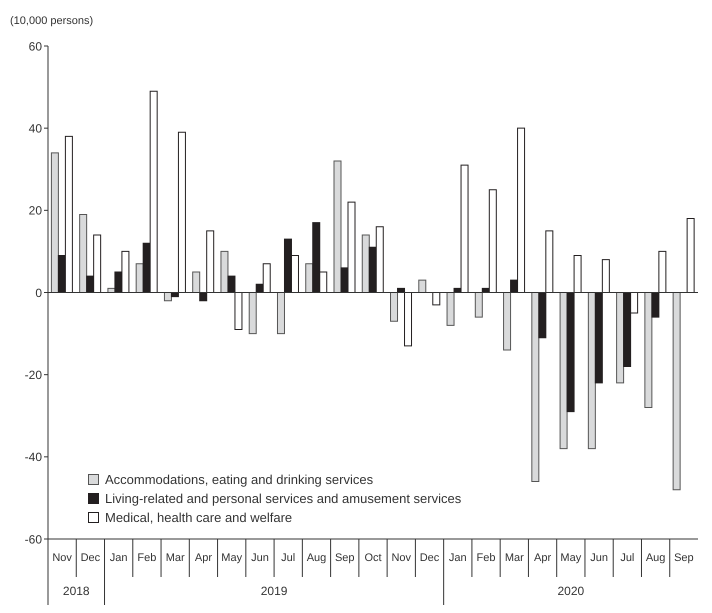  Describe the element at coordinates (35, 211) in the screenshot. I see `y-tick-label: 20` at that location.